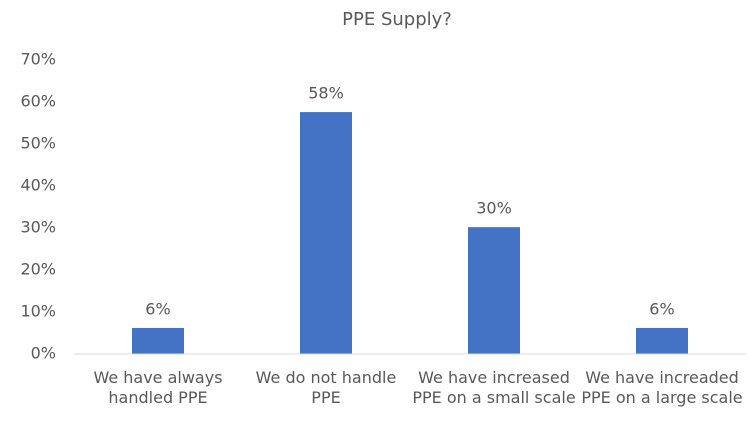 Image resolution: width=749 pixels, height=441 pixels. What do you see at coordinates (38, 101) in the screenshot?
I see `y-tick-label: 60%` at bounding box center [38, 101].